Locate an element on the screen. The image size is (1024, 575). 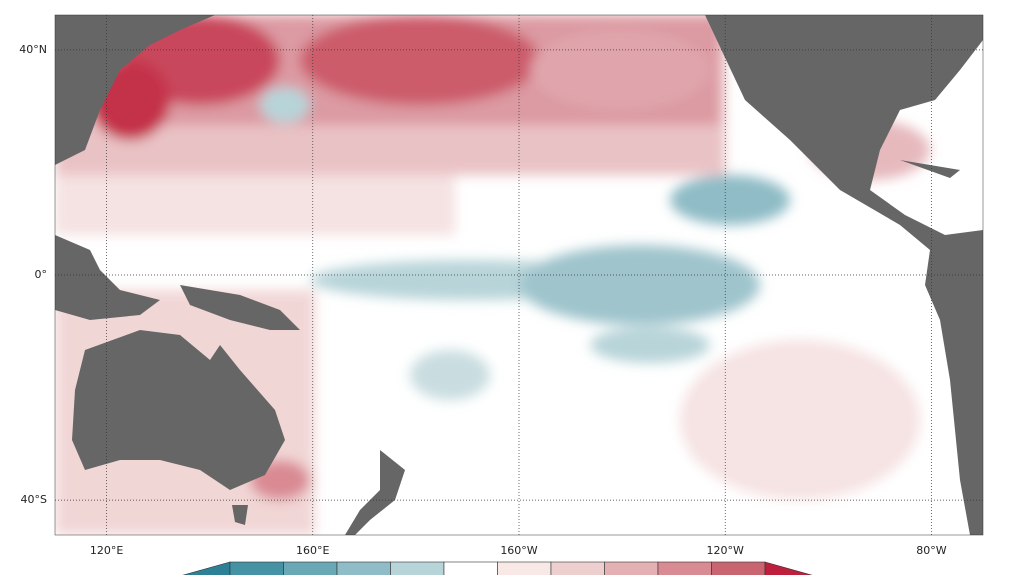
y-tick-label: 0° is located at coordinates (41, 274).